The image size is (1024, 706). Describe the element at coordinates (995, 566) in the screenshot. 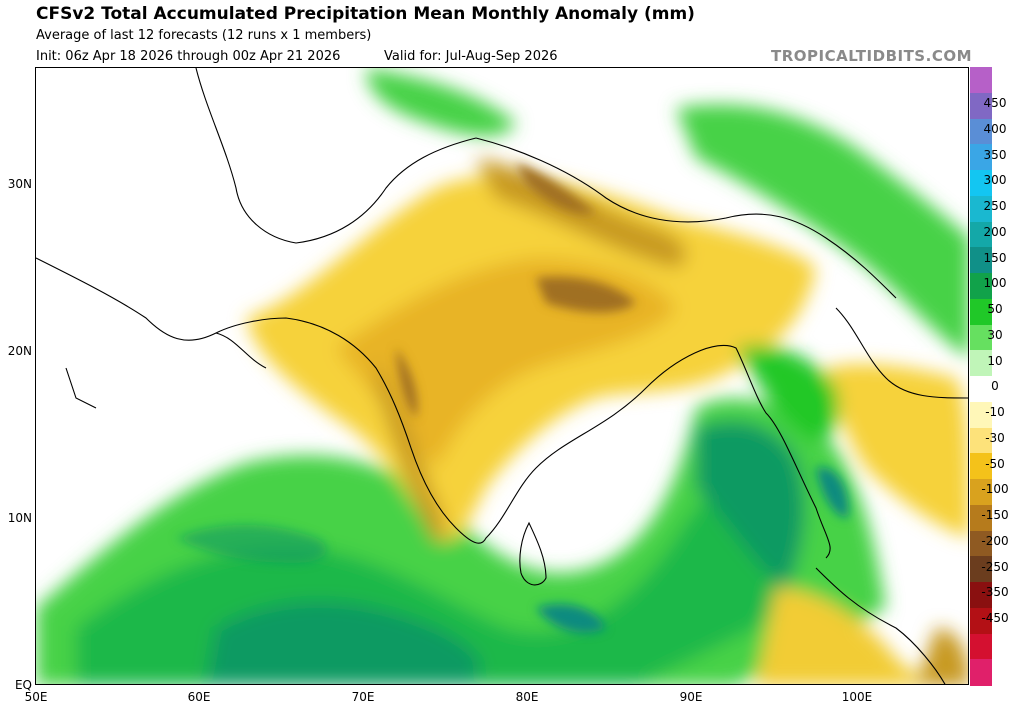

I see `colorbar-label: -250` at that location.